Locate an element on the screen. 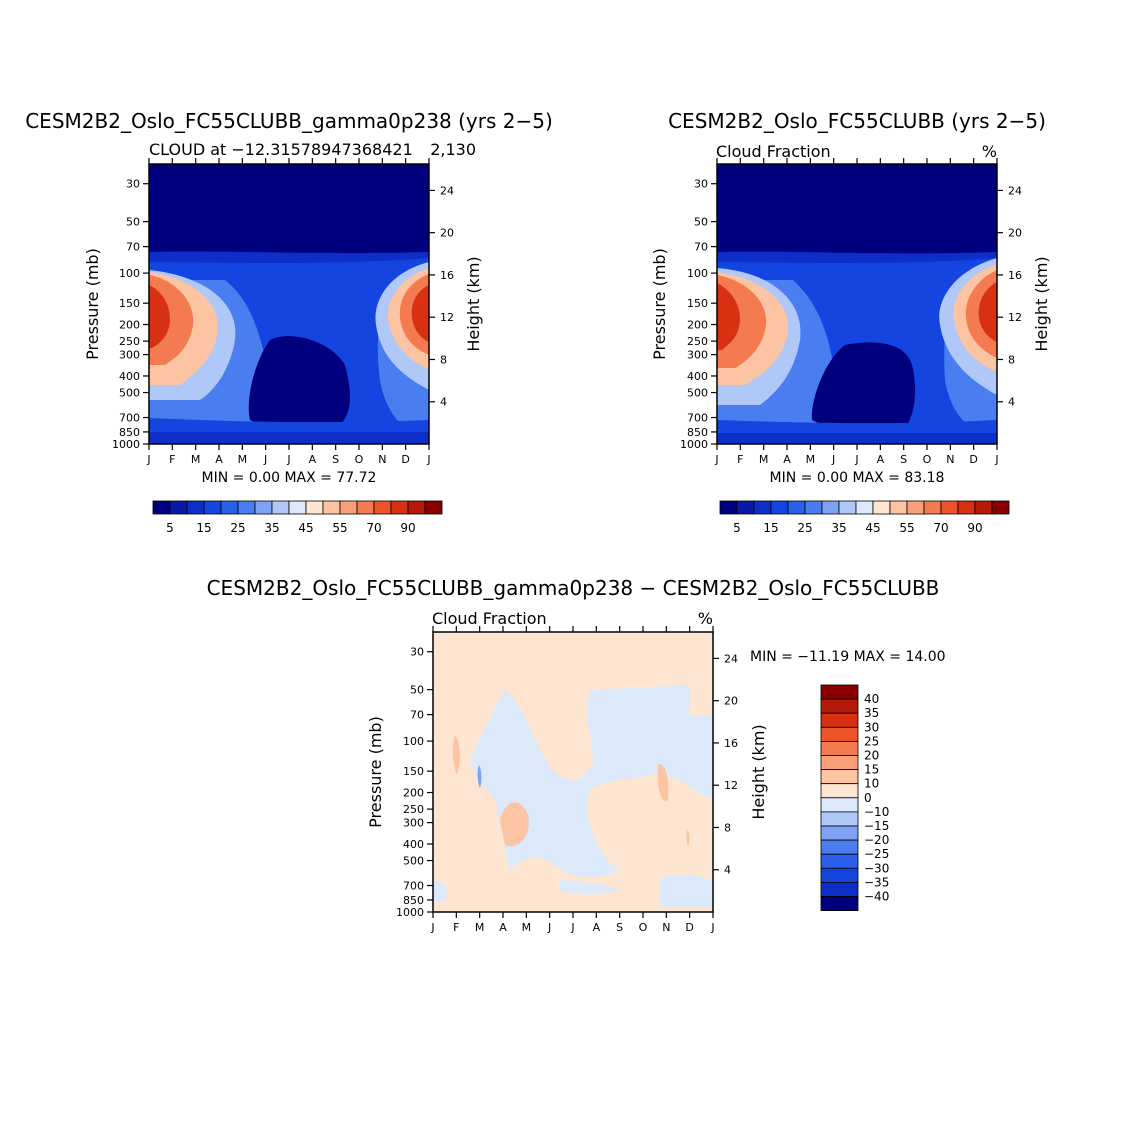 Image resolution: width=1146 pixels, height=1146 pixels. panel-2-ylabel: Pressure (mb) is located at coordinates (659, 304).